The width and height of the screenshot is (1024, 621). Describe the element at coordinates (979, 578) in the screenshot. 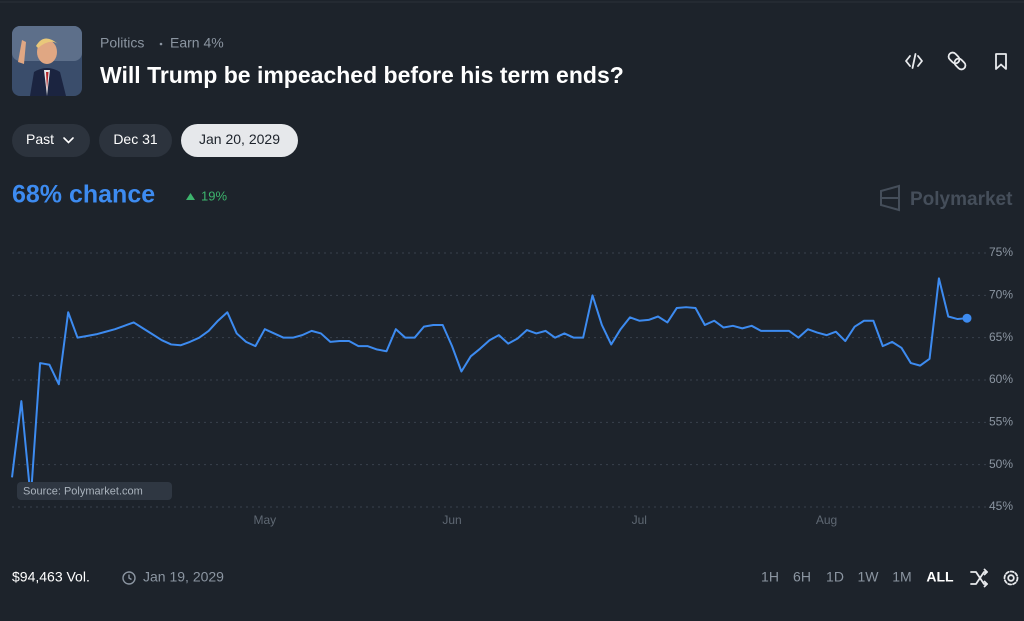

I see `shuffle-button` at that location.